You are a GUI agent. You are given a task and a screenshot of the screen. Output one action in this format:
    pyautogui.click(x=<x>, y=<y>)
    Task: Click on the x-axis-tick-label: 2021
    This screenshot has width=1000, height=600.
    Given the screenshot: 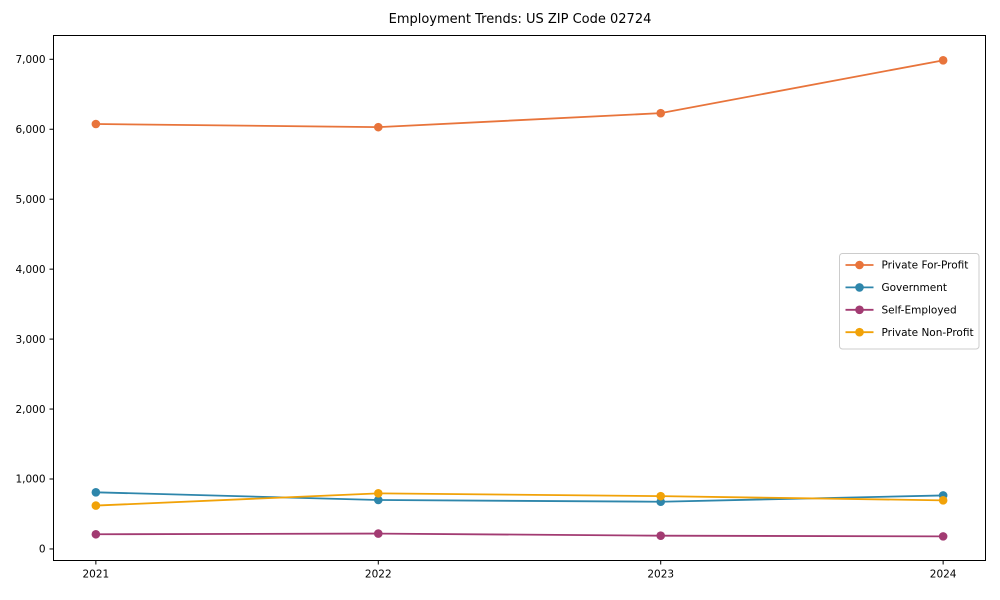 What is the action you would take?
    pyautogui.click(x=95, y=575)
    